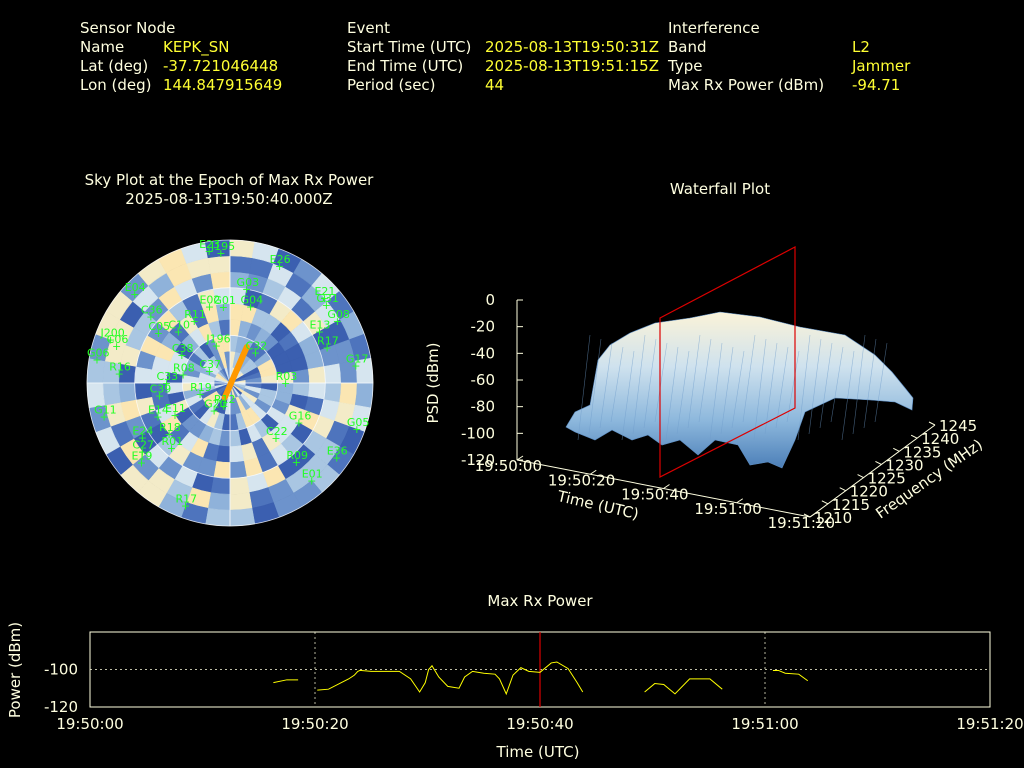  I want to click on satellite-label: G20, so click(215, 404).